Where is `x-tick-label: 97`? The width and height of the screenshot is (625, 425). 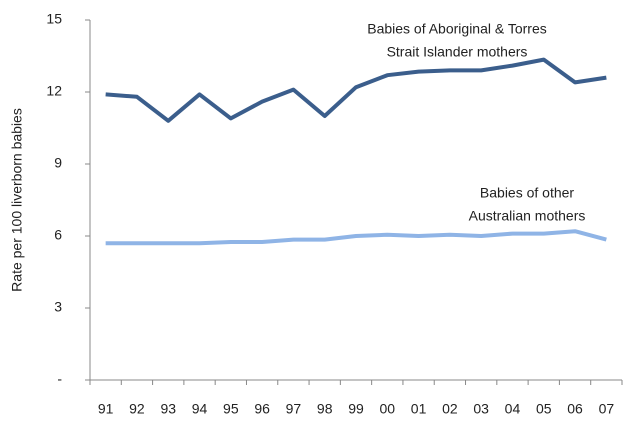
x-tick-label: 97 is located at coordinates (294, 409).